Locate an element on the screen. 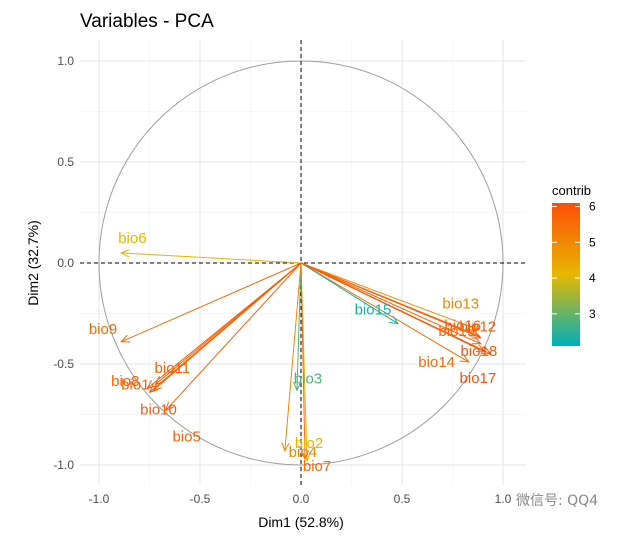 This screenshot has height=540, width=635. arrow-bio6 is located at coordinates (211, 258).